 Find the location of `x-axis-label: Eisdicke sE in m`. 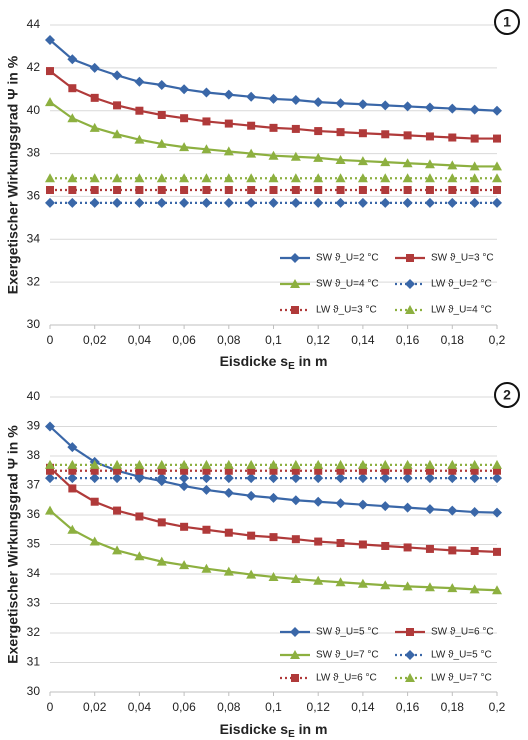

x-axis-label: Eisdicke sE in m is located at coordinates (274, 362).